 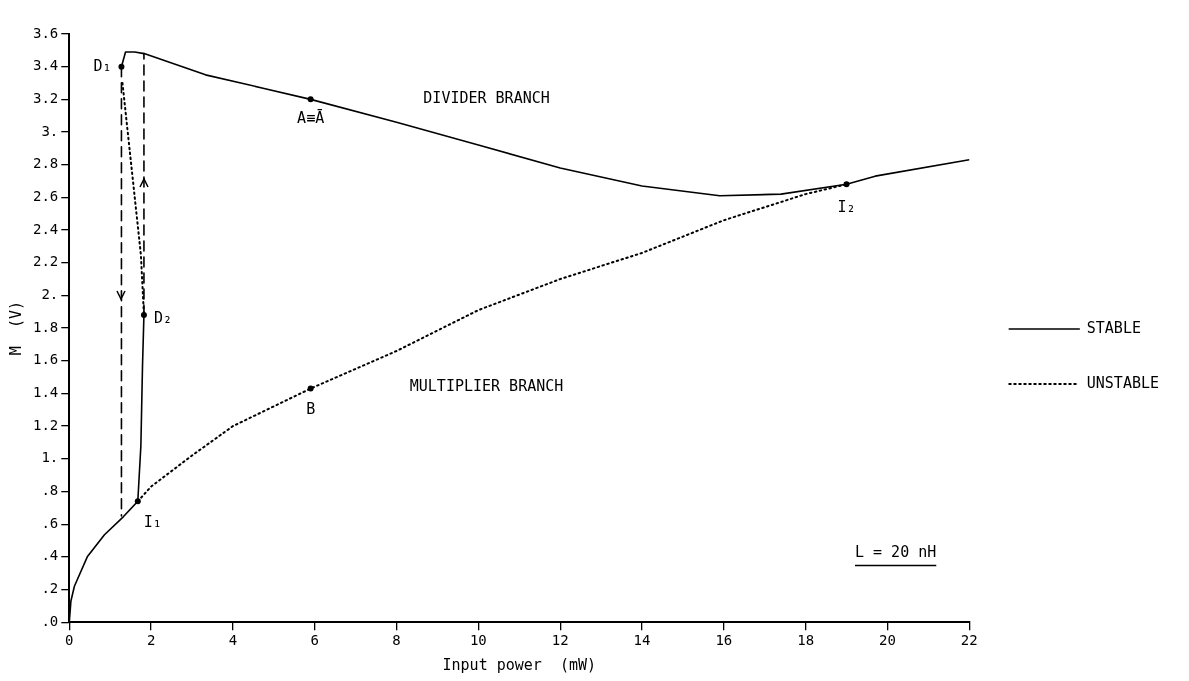 I want to click on x-tick-label: 6, so click(x=314, y=640).